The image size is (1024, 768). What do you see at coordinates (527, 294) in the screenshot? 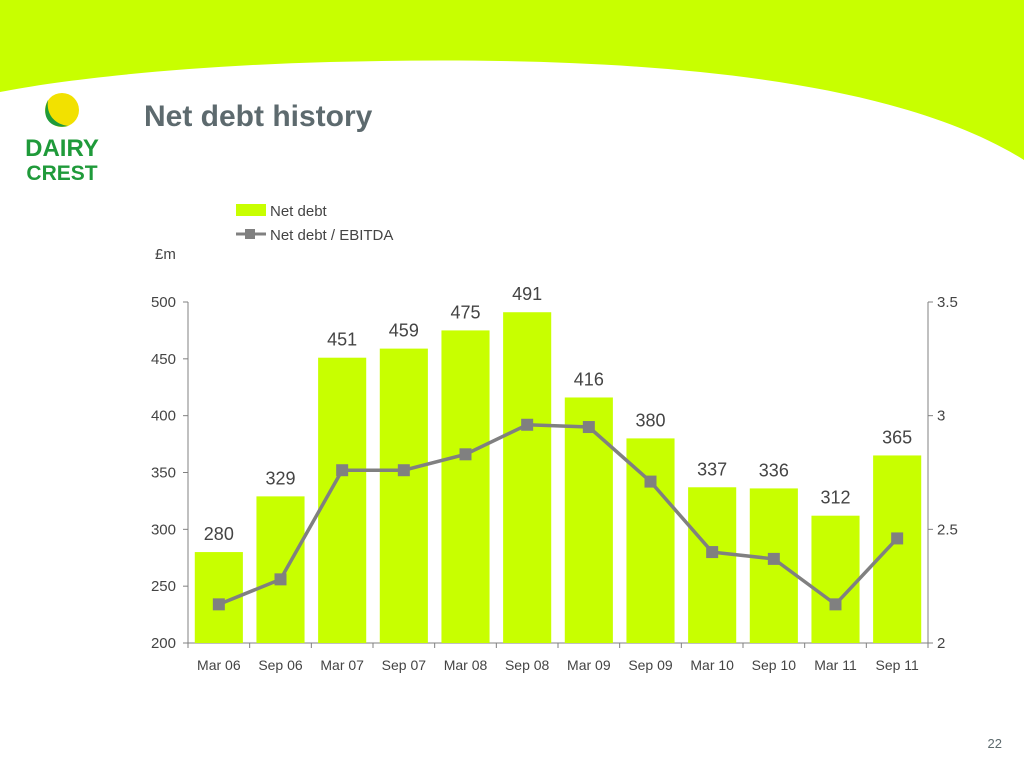
I see `bar-value-label: 491` at bounding box center [527, 294].